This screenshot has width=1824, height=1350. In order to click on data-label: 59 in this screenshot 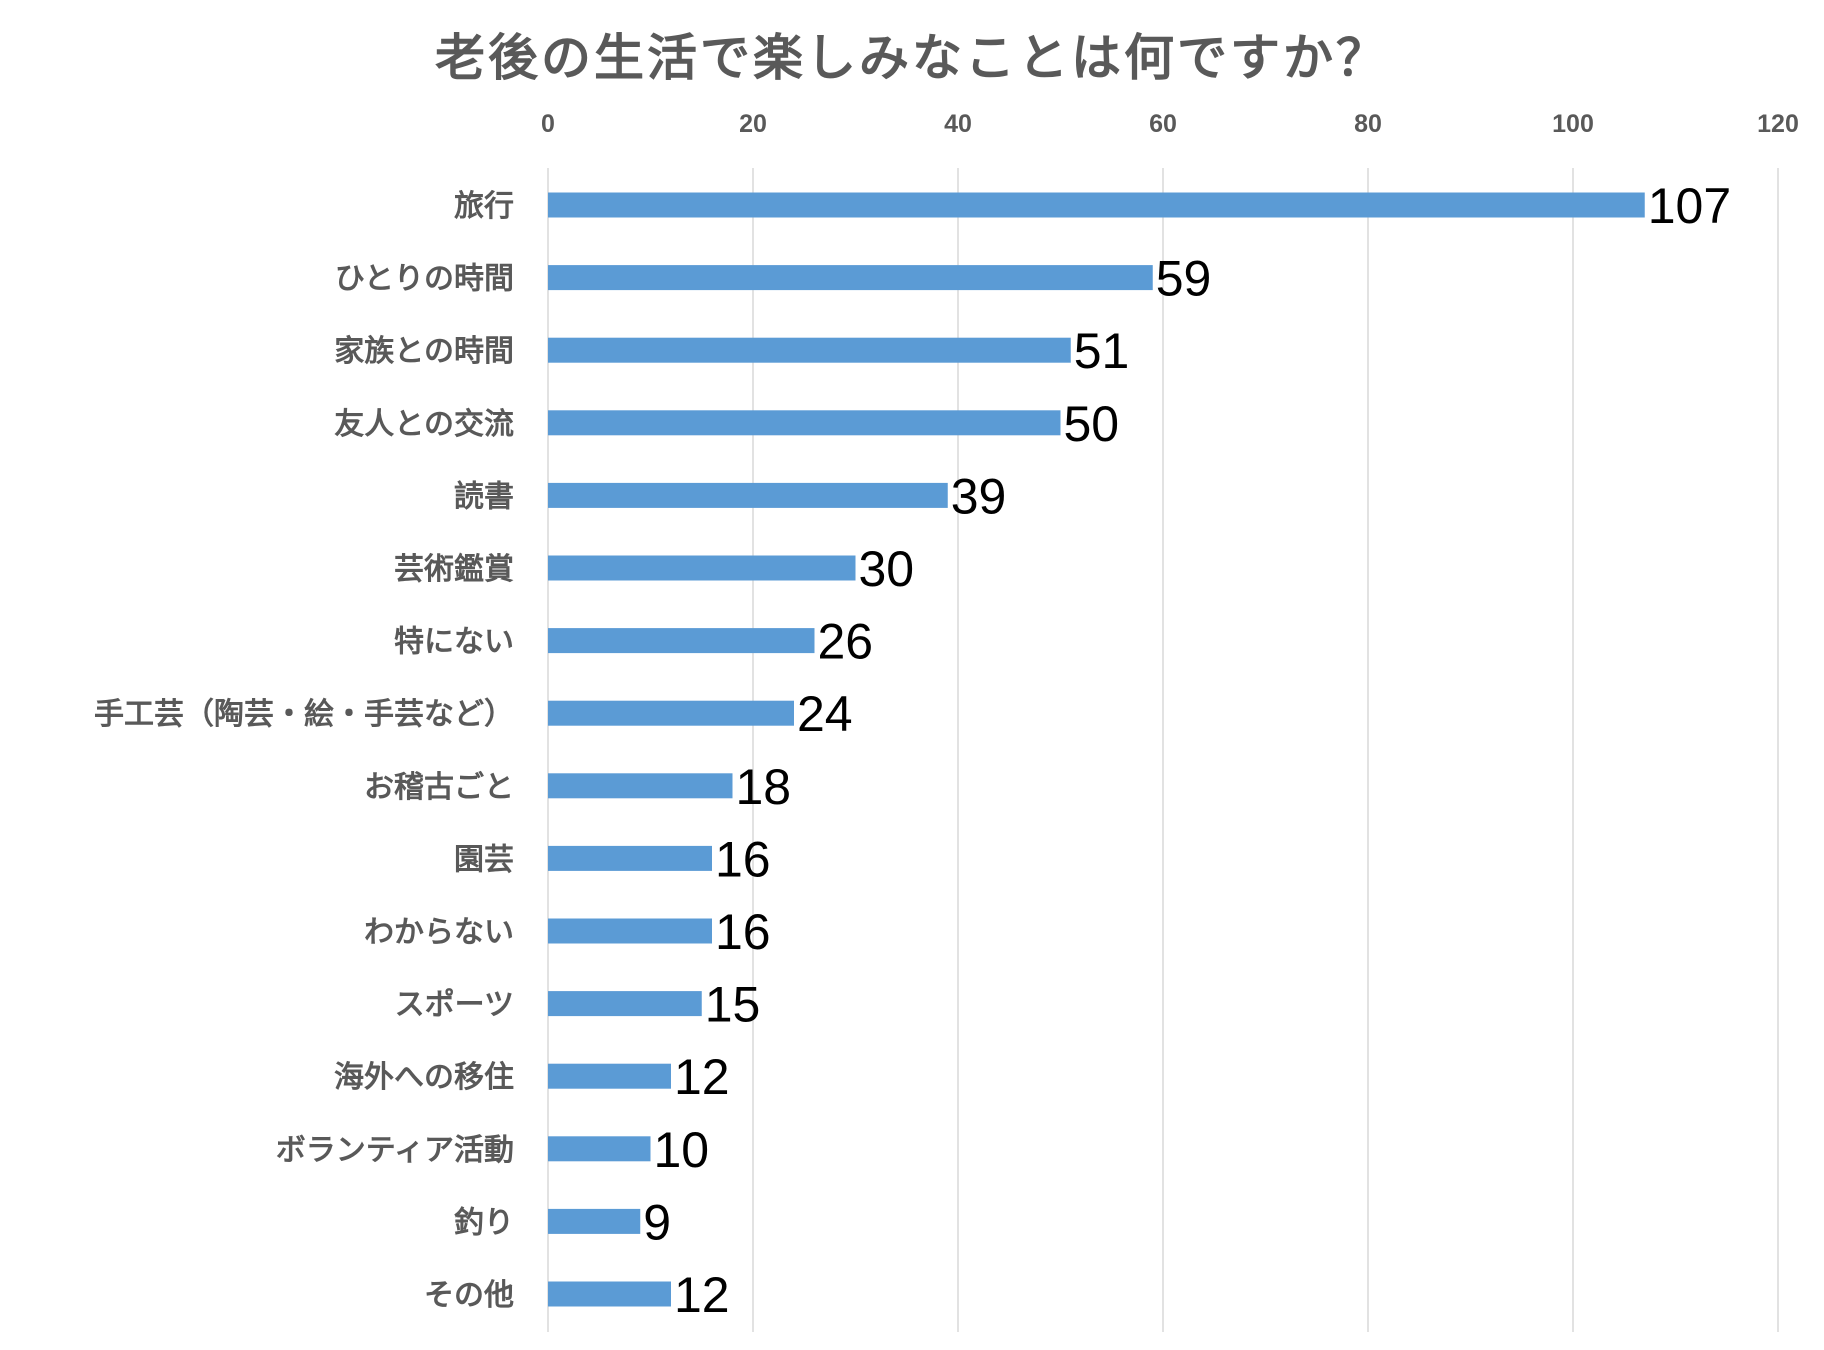, I will do `click(1184, 279)`.